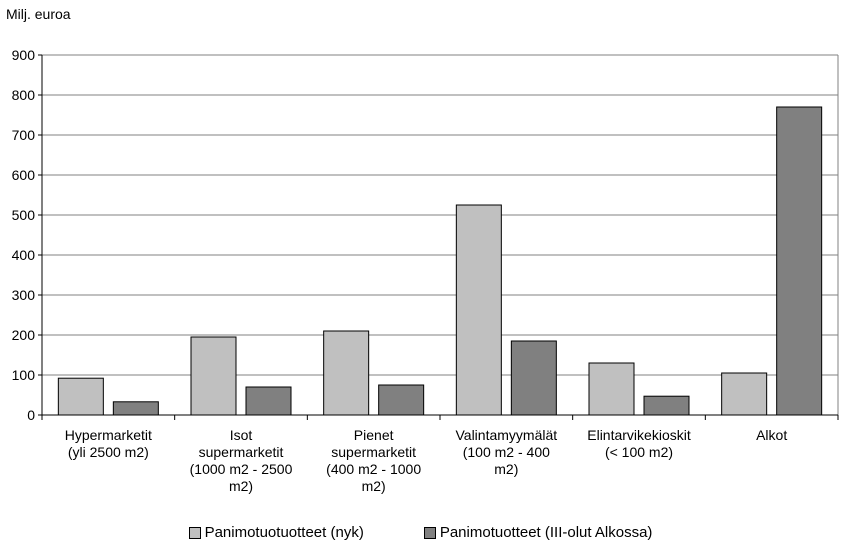 The width and height of the screenshot is (841, 547). Describe the element at coordinates (24, 375) in the screenshot. I see `y-tick-label: 100` at that location.